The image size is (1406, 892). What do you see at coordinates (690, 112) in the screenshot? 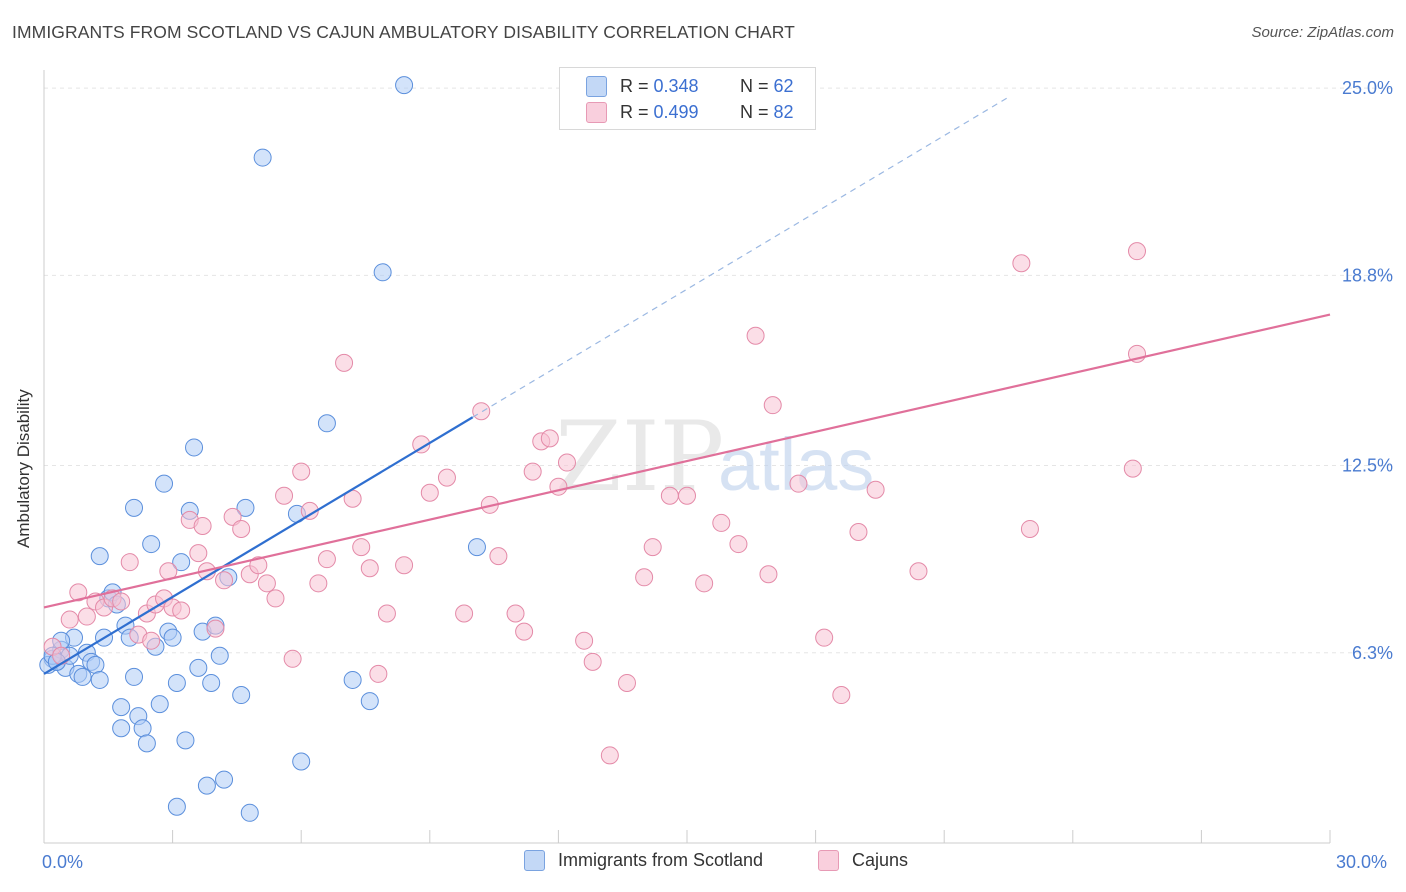
I see `legend-row-cajuns: R = 0.499 N = 82` at bounding box center [690, 112].